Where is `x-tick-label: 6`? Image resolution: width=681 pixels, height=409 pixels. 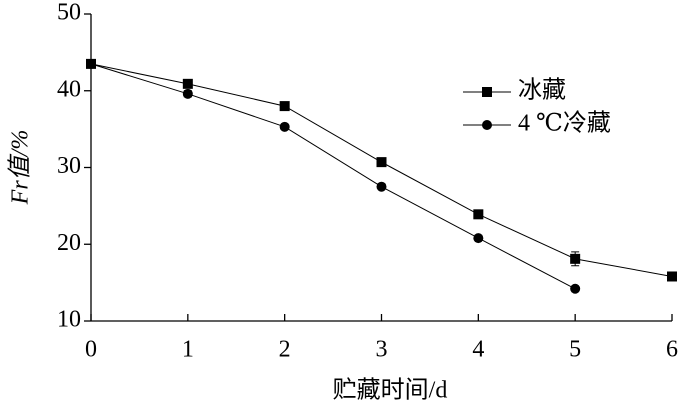
x-tick-label: 6 is located at coordinates (672, 350).